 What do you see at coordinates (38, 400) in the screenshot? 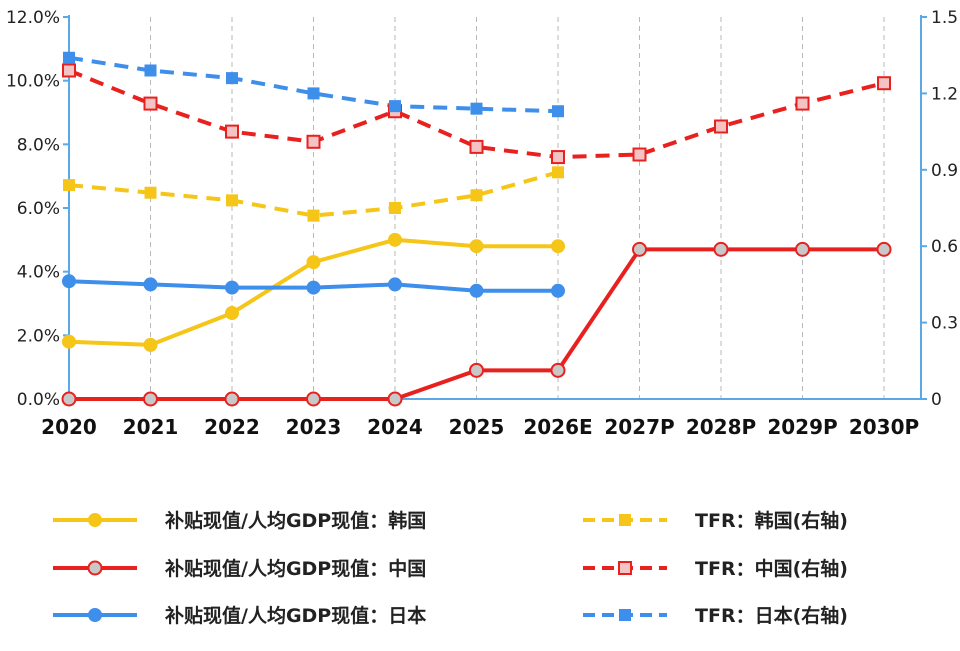
I see `left-tick-label: 0.0%` at bounding box center [38, 400].